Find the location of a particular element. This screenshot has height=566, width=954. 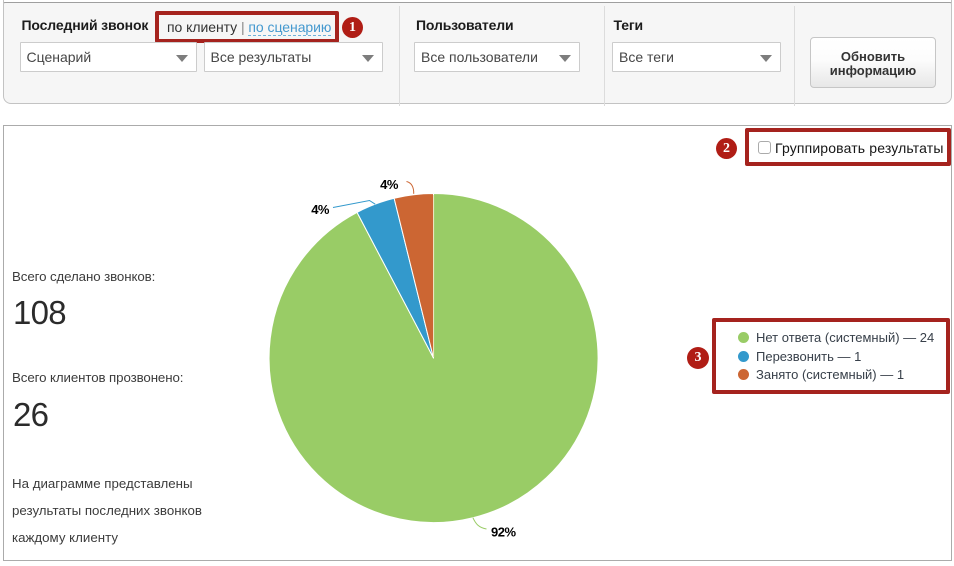

svg-text: 92% is located at coordinates (503, 532).